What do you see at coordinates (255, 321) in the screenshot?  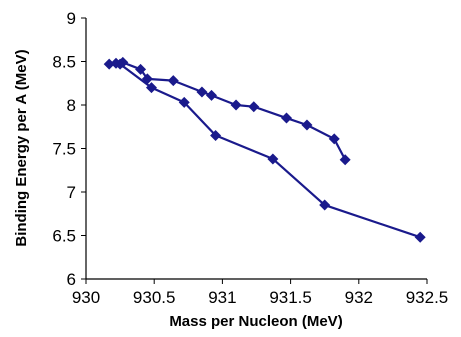 I see `x-axis-title: Mass per Nucleon (MeV)` at bounding box center [255, 321].